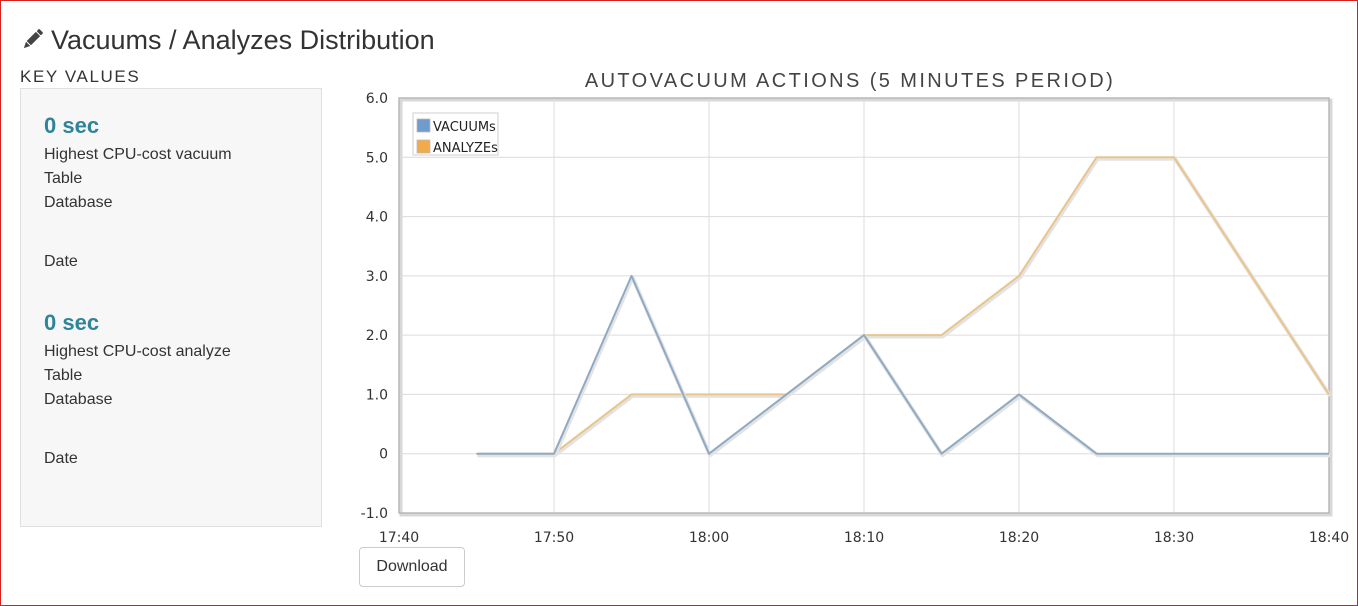  I want to click on analyze-table-label: Table, so click(63, 375).